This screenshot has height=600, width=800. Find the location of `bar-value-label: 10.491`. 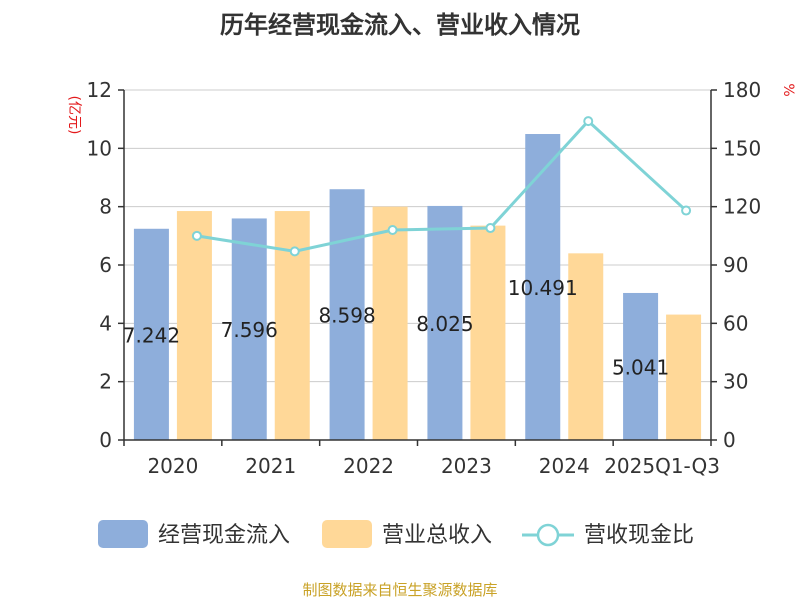

bar-value-label: 10.491 is located at coordinates (543, 288).